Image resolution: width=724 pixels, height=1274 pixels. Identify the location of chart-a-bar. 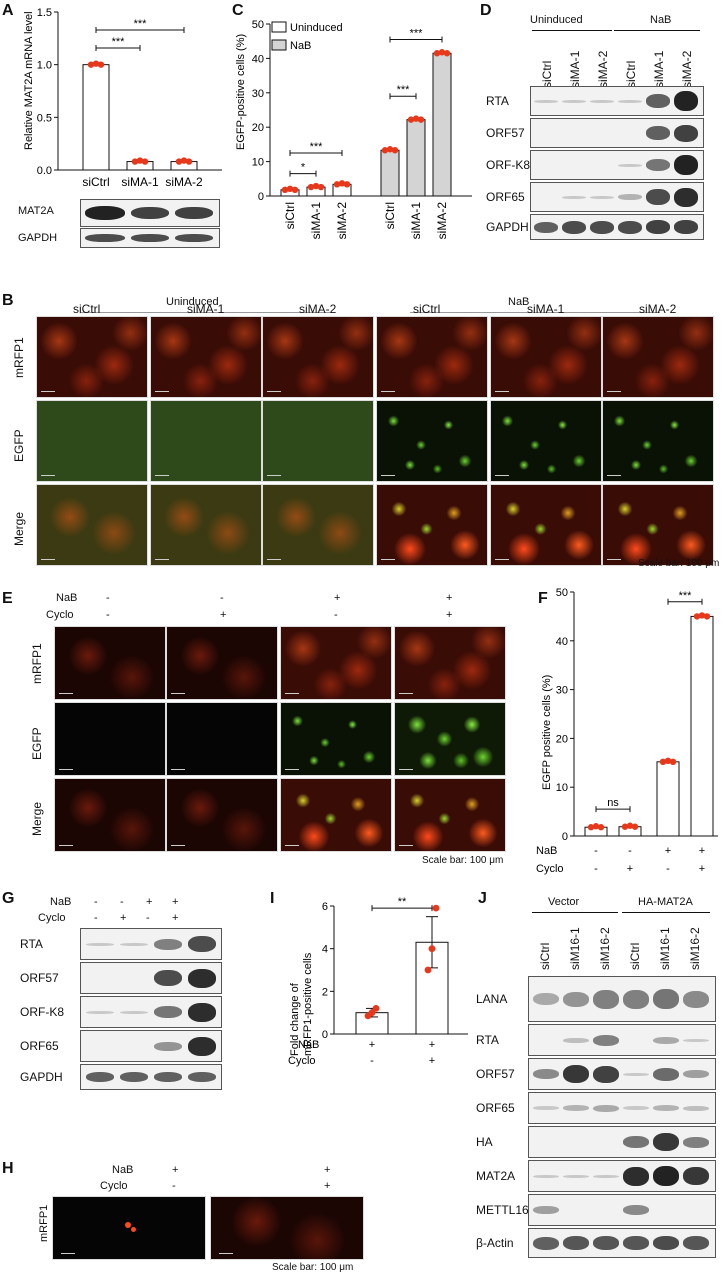
(96, 117).